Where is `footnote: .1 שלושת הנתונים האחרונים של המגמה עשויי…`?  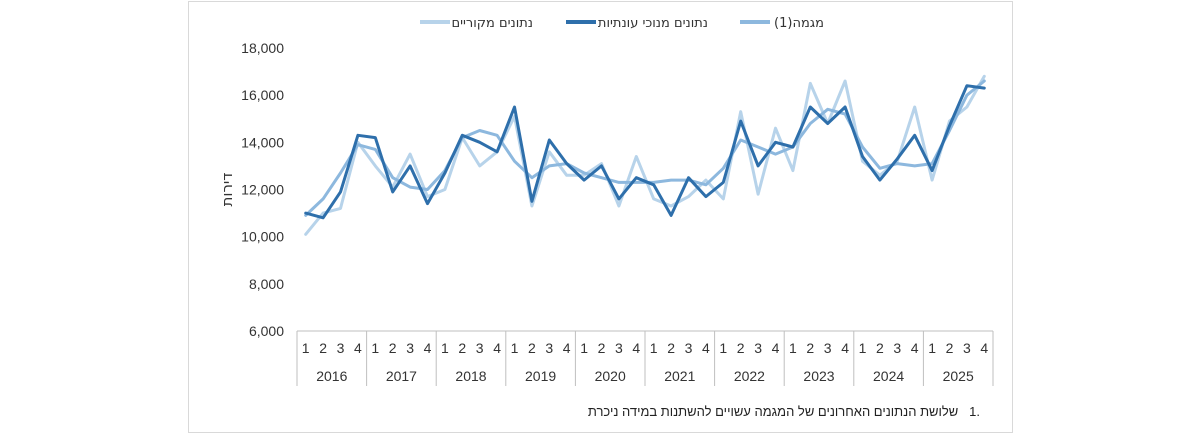 footnote: .1 שלושת הנתונים האחרונים של המגמה עשויי… is located at coordinates (783, 411).